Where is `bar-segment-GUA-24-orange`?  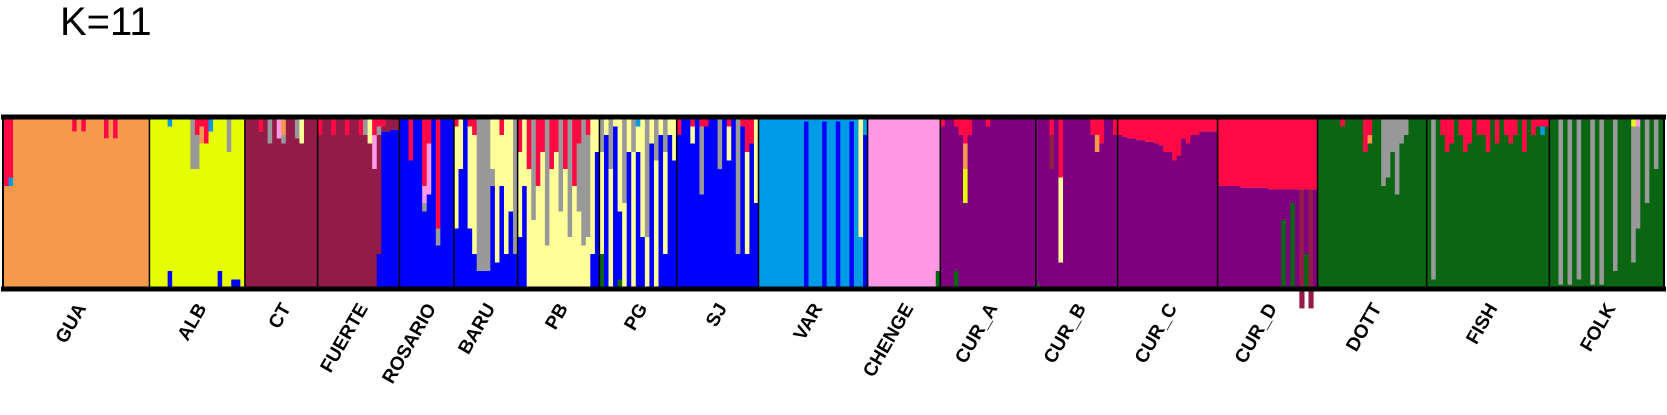
bar-segment-GUA-24-orange is located at coordinates (116, 213).